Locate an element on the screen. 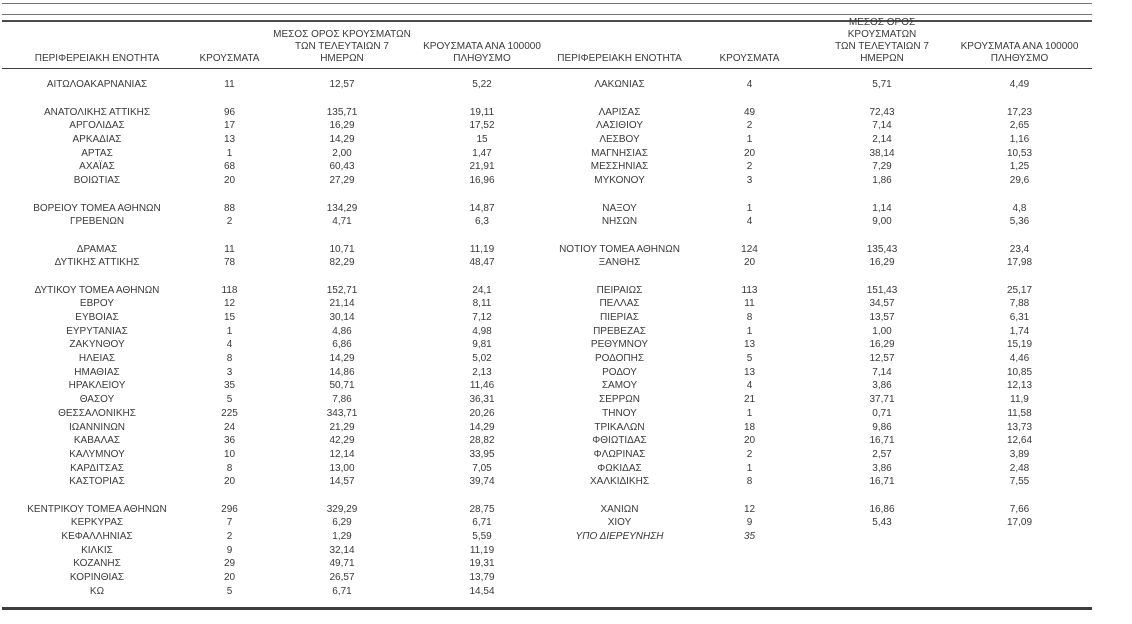 The image size is (1132, 624). cell-avg7: 12,57 is located at coordinates (882, 359).